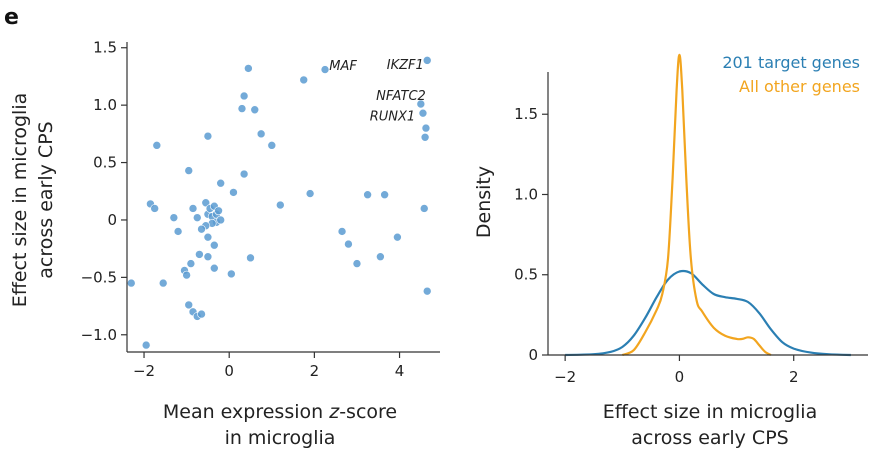 This screenshot has height=456, width=873. What do you see at coordinates (794, 377) in the screenshot?
I see `density-x-tick-label: 2` at bounding box center [794, 377].